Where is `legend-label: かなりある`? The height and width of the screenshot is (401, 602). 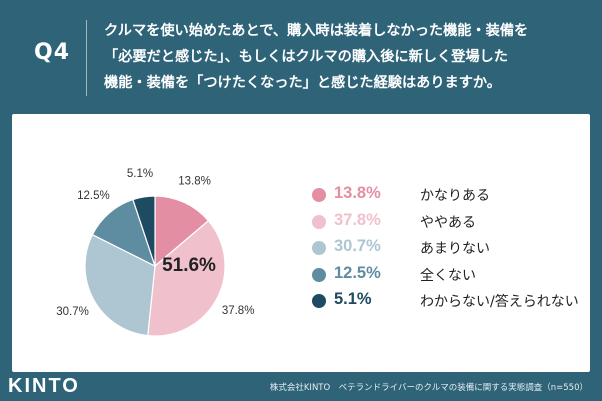 legend-label: かなりある is located at coordinates (455, 196).